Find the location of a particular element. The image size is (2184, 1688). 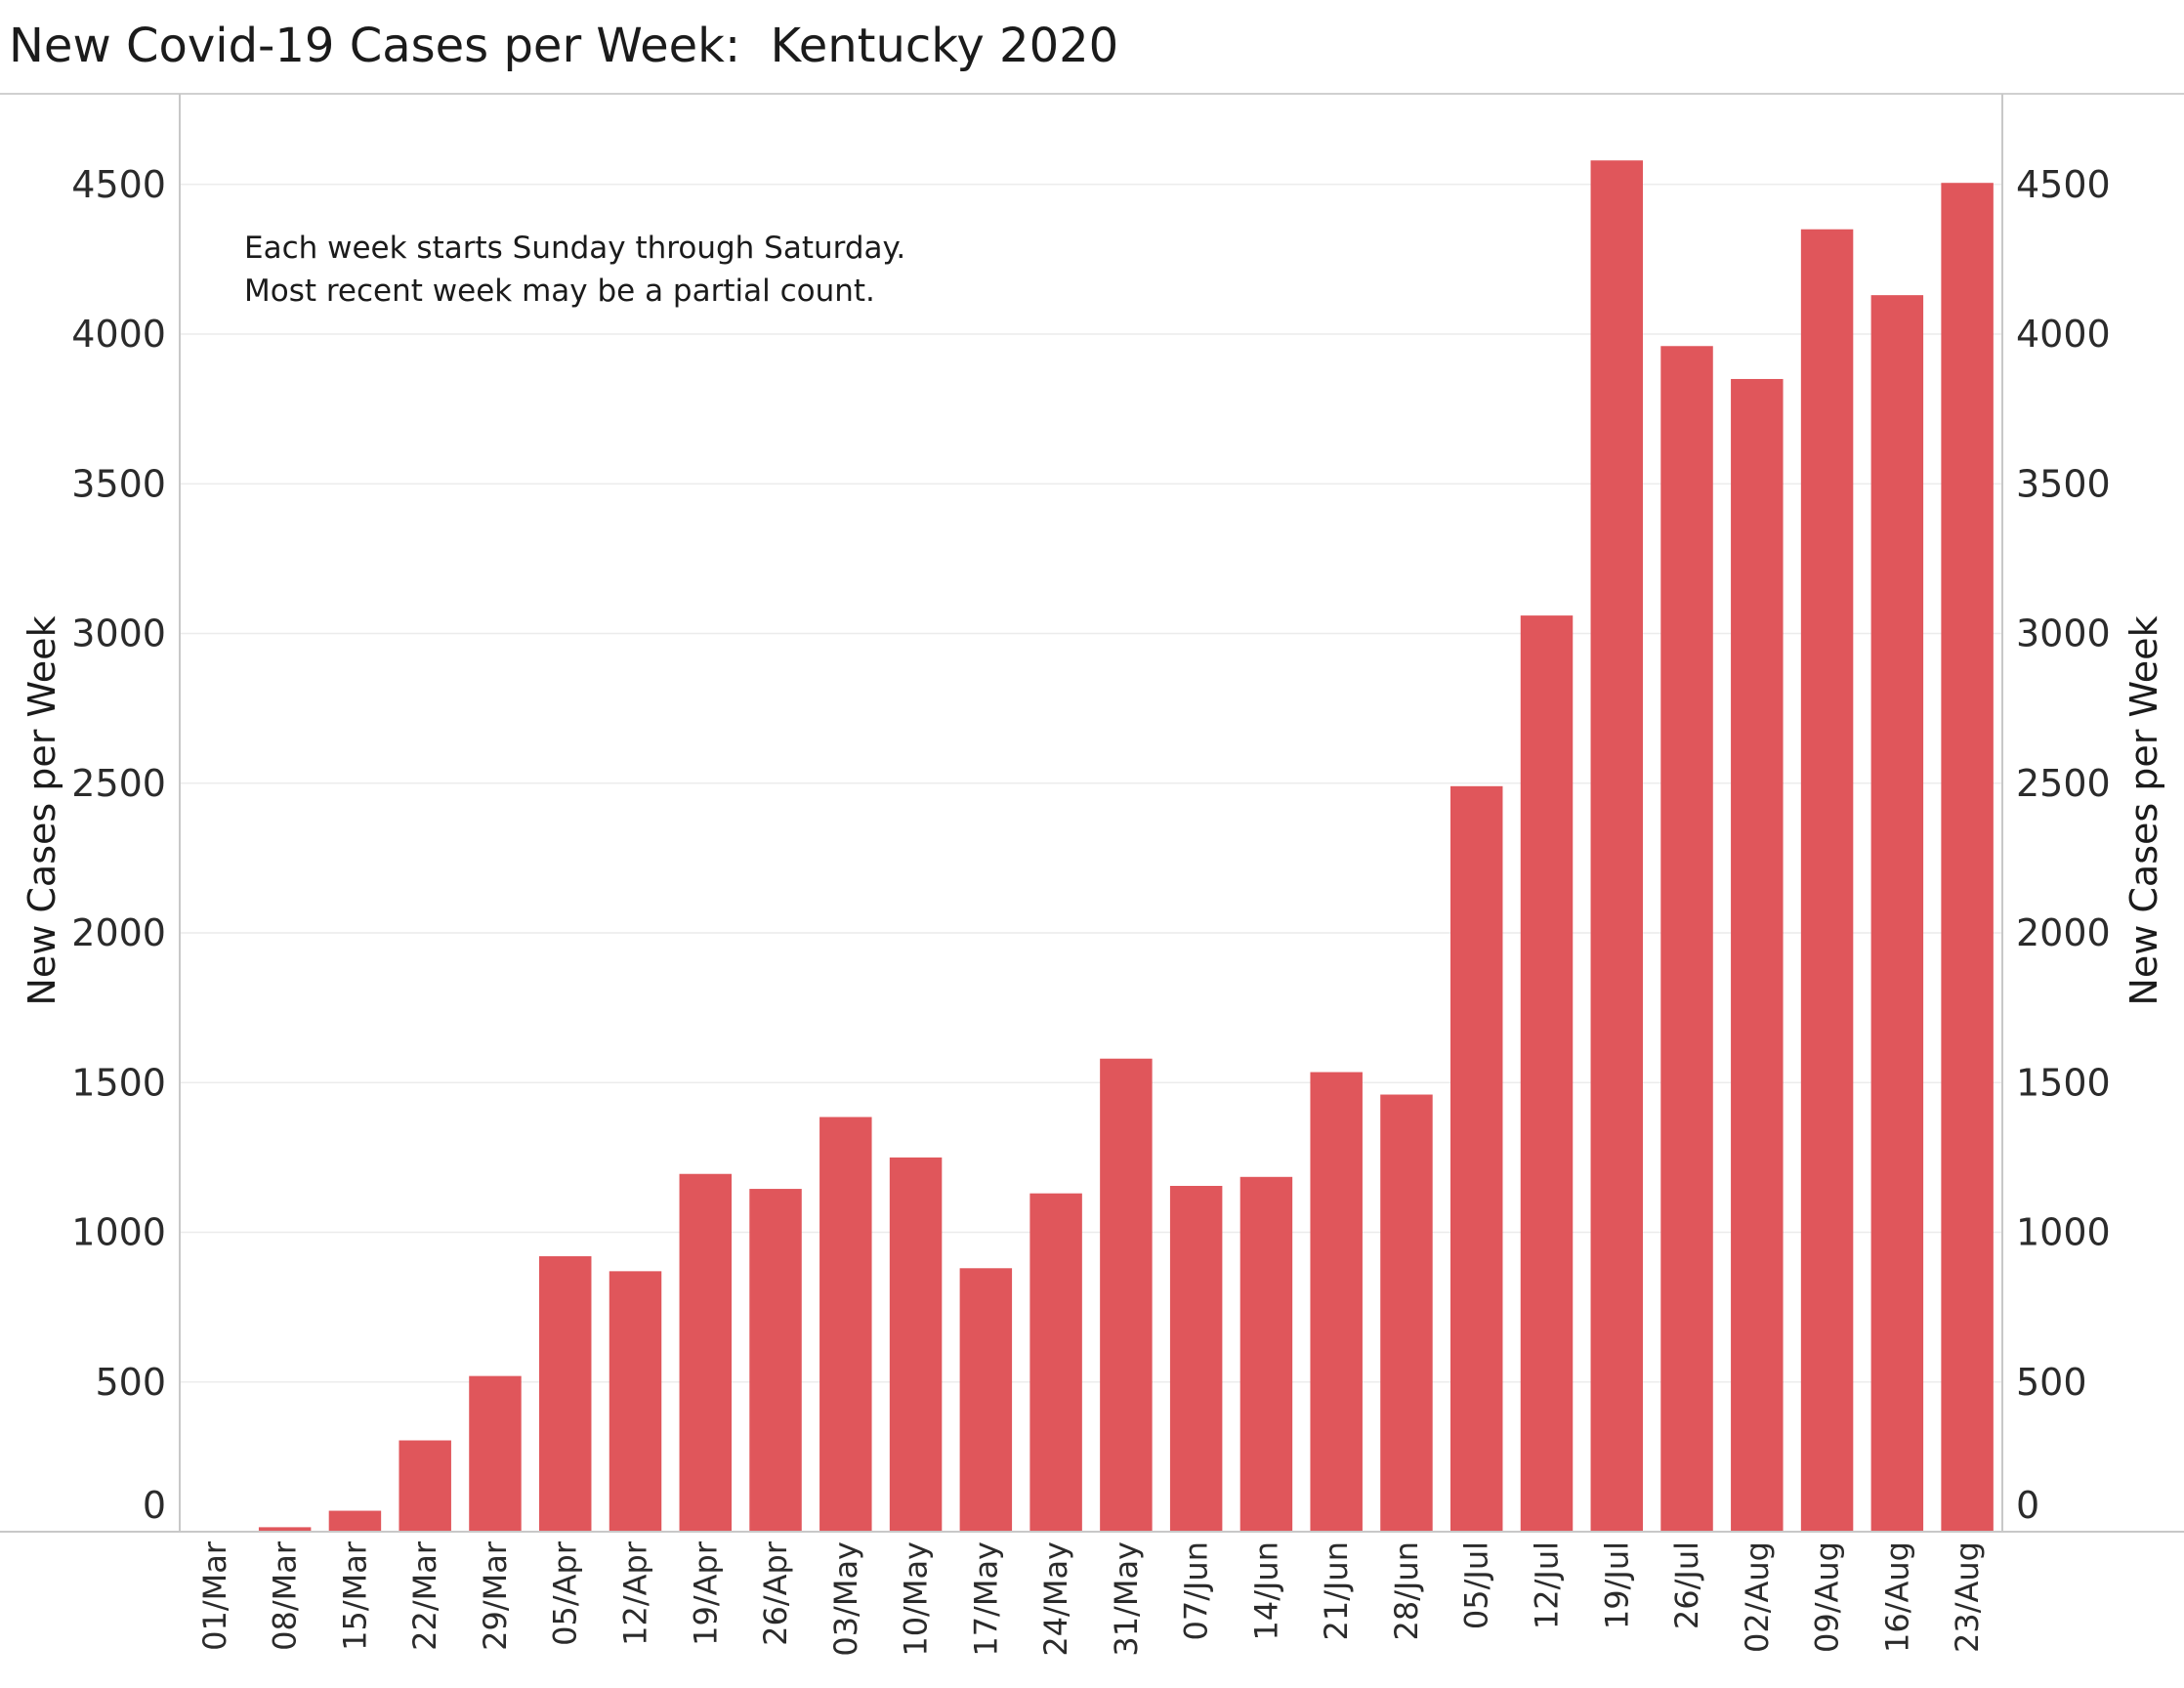

x-tick-label: 15/Mar is located at coordinates (354, 1595).